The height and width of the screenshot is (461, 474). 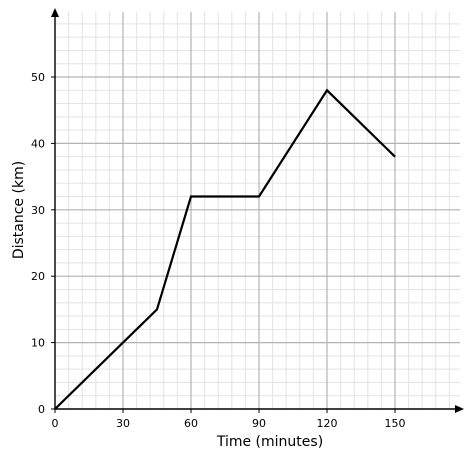 What do you see at coordinates (259, 423) in the screenshot?
I see `x-tick-label: 90` at bounding box center [259, 423].